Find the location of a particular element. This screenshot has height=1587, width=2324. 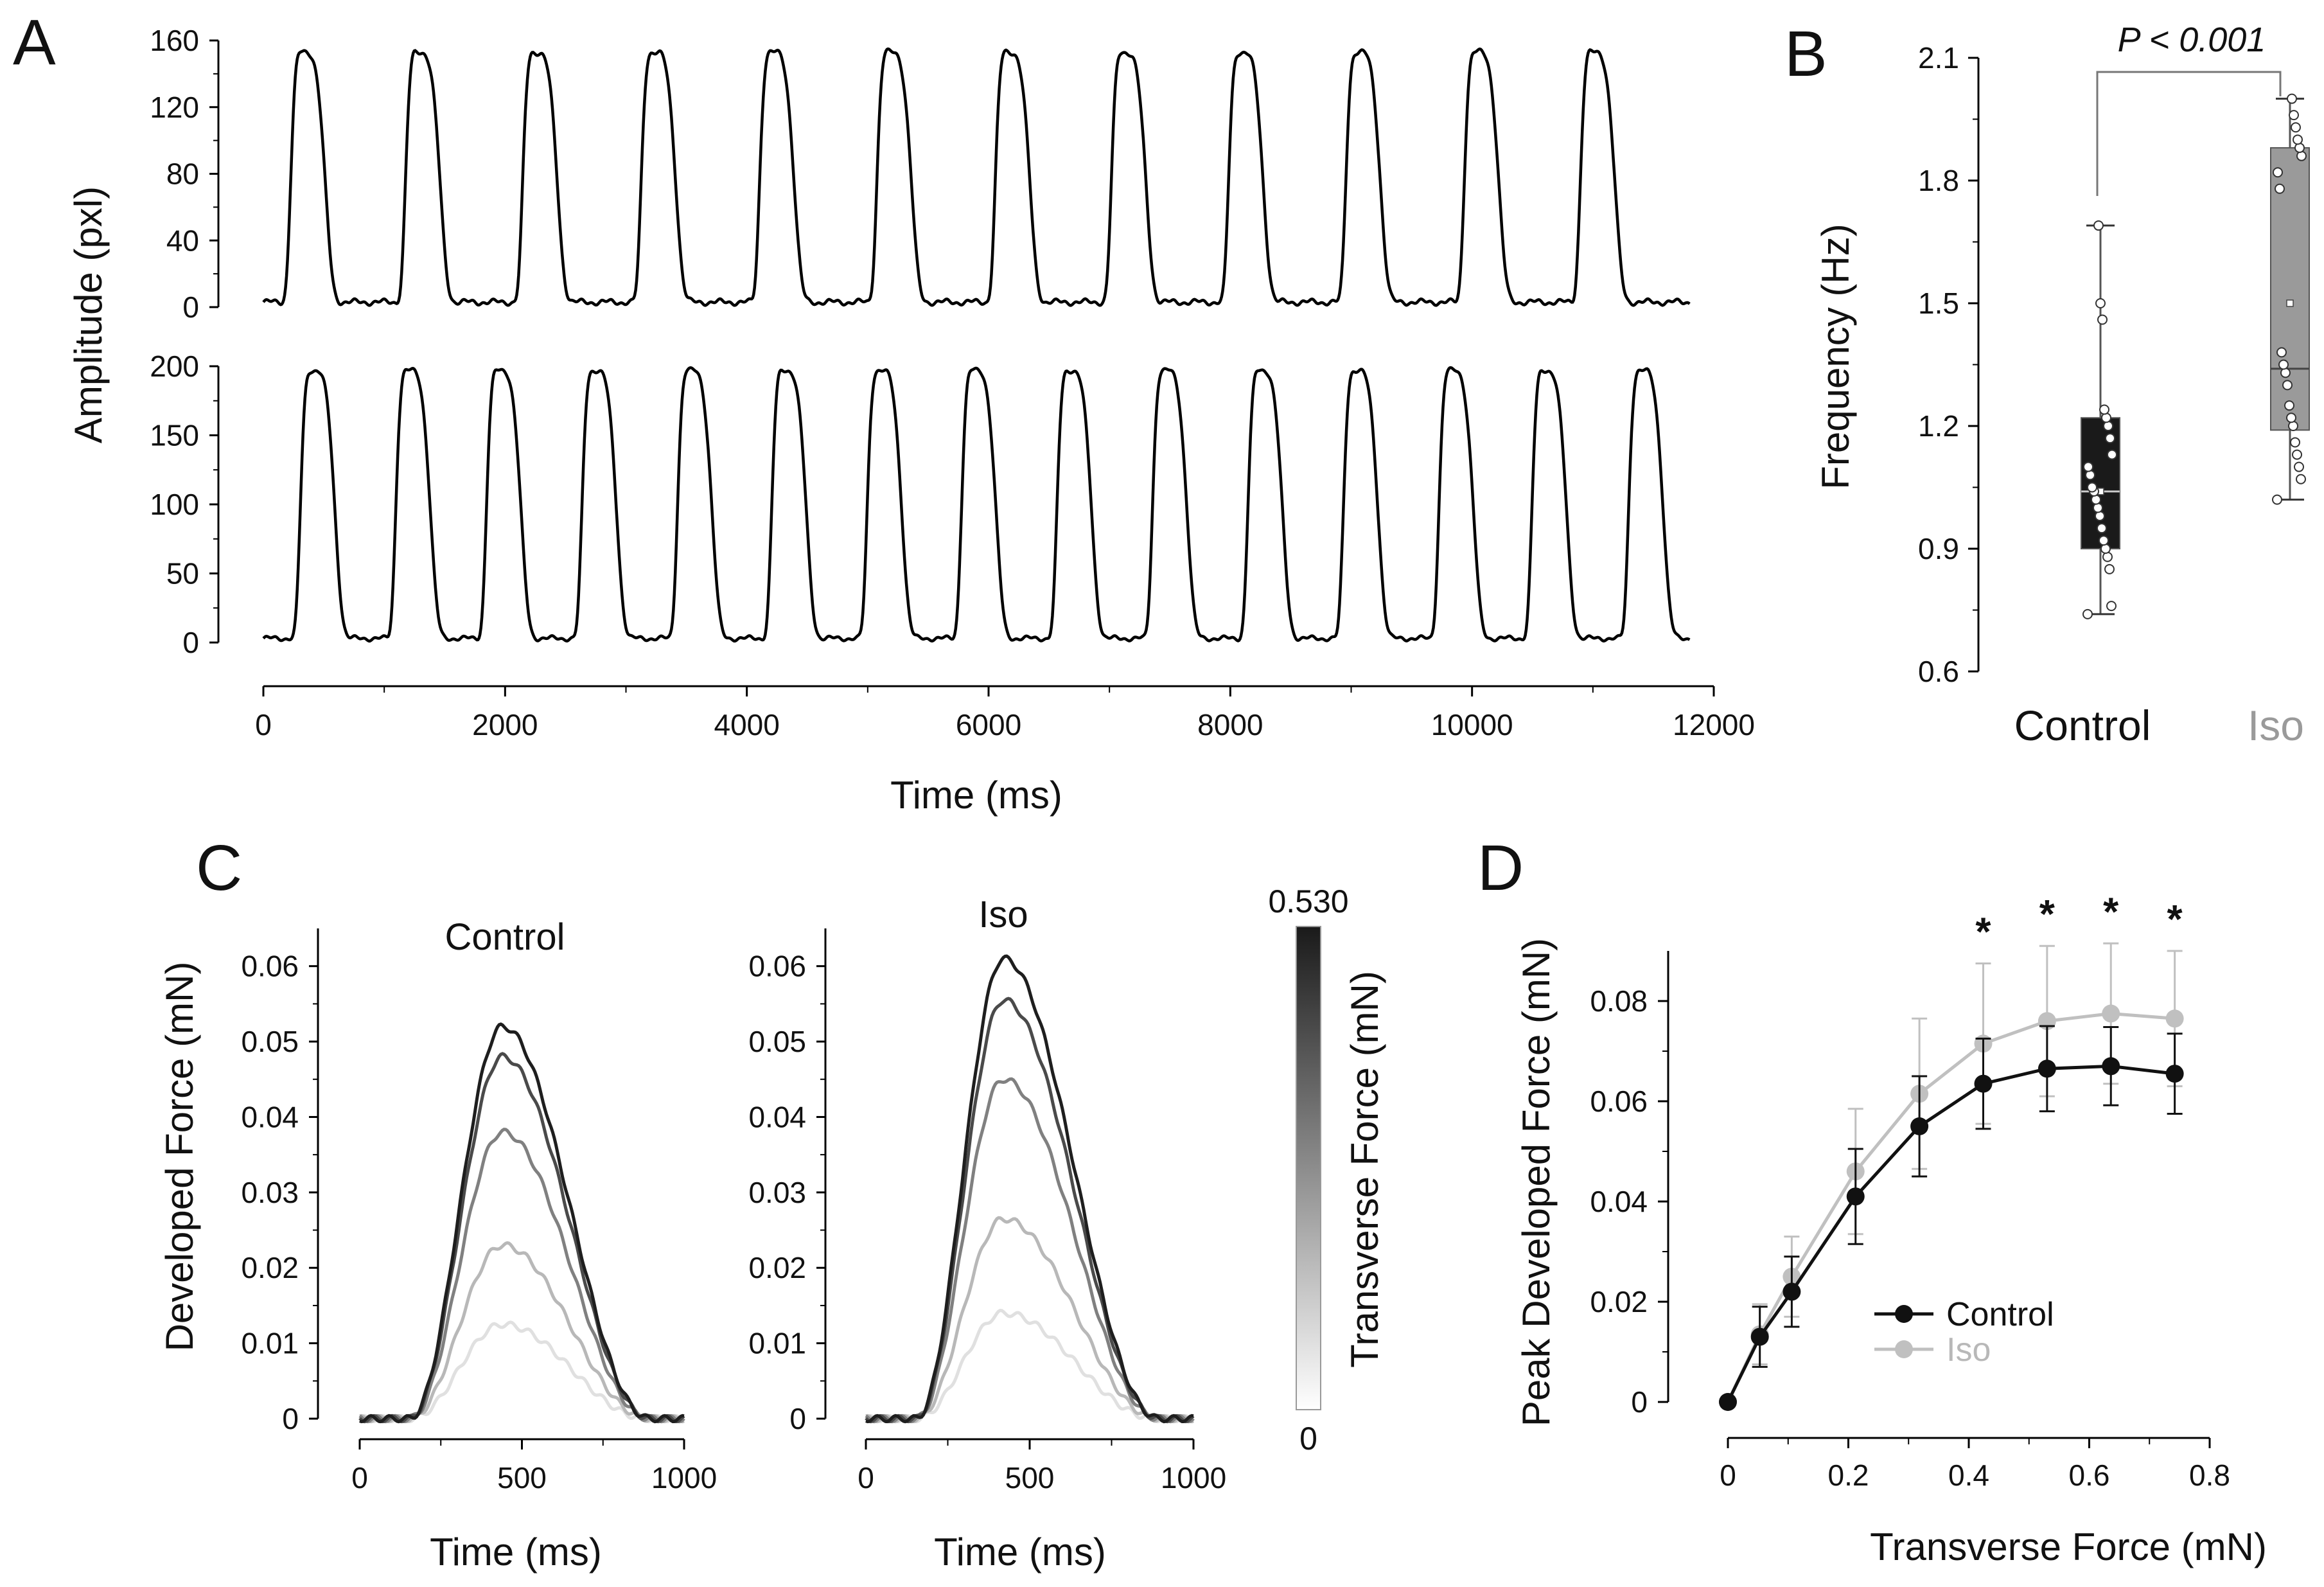

b-y-tick-label: 0.9 is located at coordinates (1938, 548).